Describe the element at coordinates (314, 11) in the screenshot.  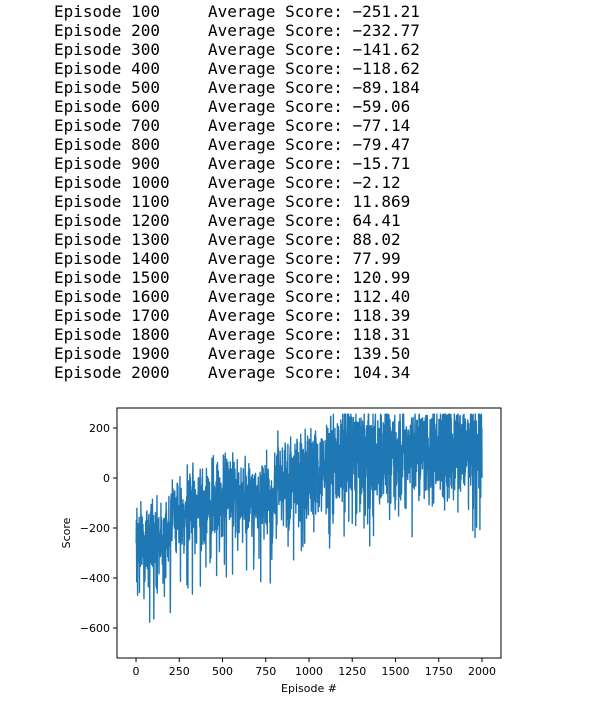
I see `log-score: Average Score: −251.21` at that location.